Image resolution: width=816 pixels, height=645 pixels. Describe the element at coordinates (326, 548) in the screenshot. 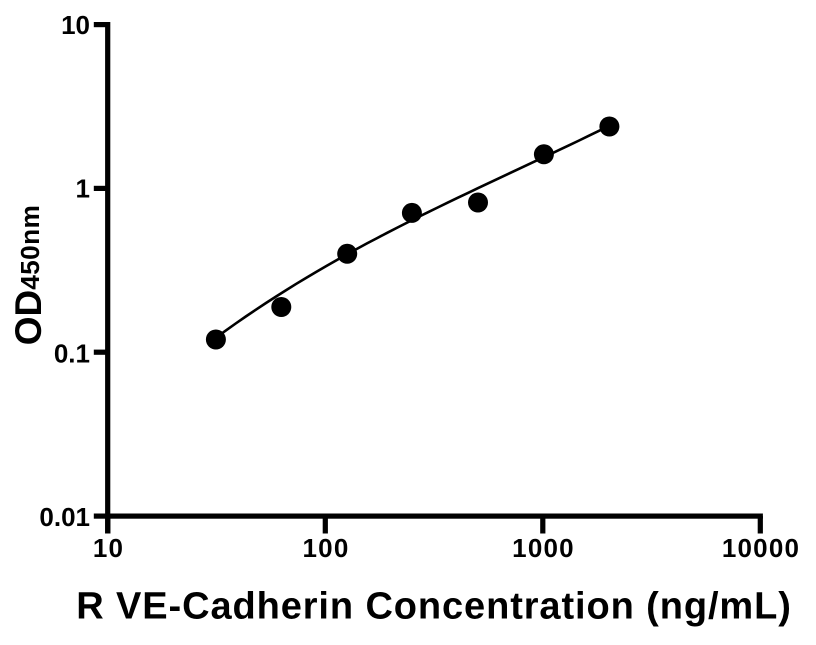

I see `svg-text: 100` at that location.